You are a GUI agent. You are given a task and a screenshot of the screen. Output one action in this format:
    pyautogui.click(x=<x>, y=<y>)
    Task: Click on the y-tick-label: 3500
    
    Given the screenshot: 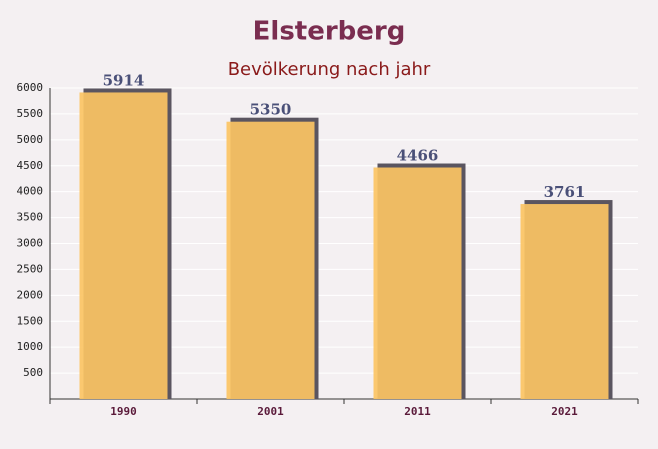 What is the action you would take?
    pyautogui.click(x=30, y=217)
    